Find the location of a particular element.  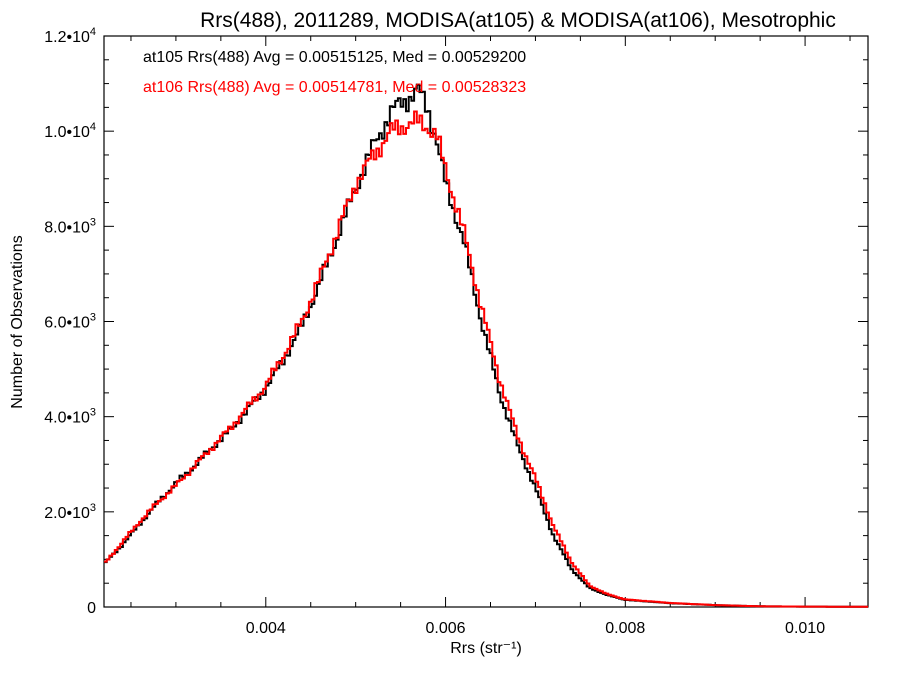

x-tick-label: 0.010 is located at coordinates (805, 628).